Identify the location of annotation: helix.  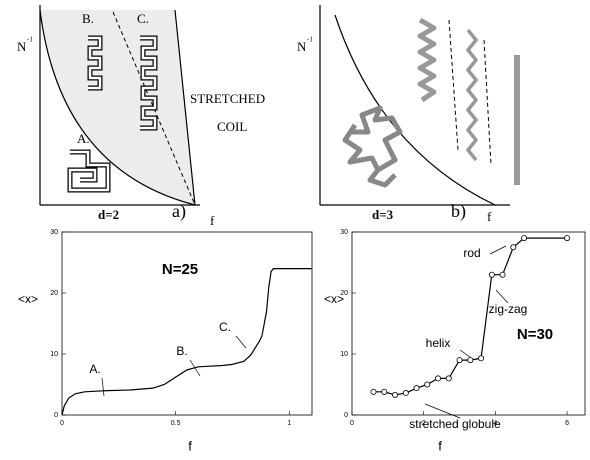
(438, 343).